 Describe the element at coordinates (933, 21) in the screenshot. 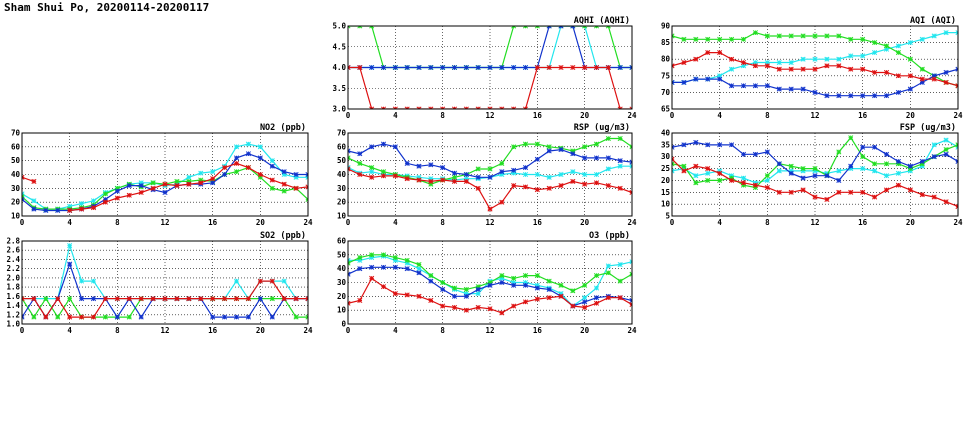

I see `chart-title: AQI (AQI)` at that location.